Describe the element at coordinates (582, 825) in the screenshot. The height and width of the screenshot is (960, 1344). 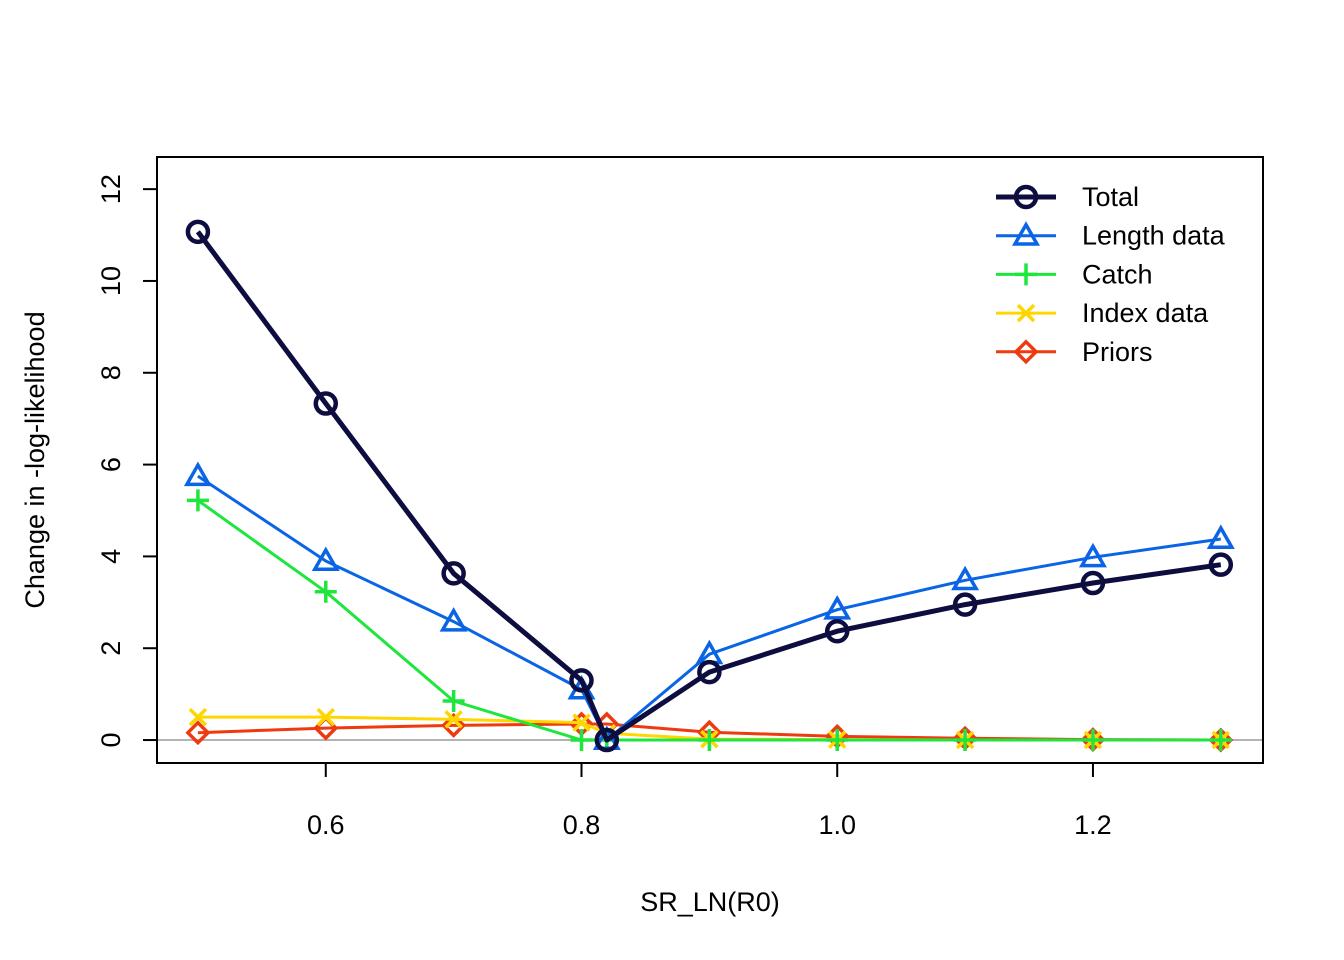
I see `x-tick-label: 0.8` at that location.